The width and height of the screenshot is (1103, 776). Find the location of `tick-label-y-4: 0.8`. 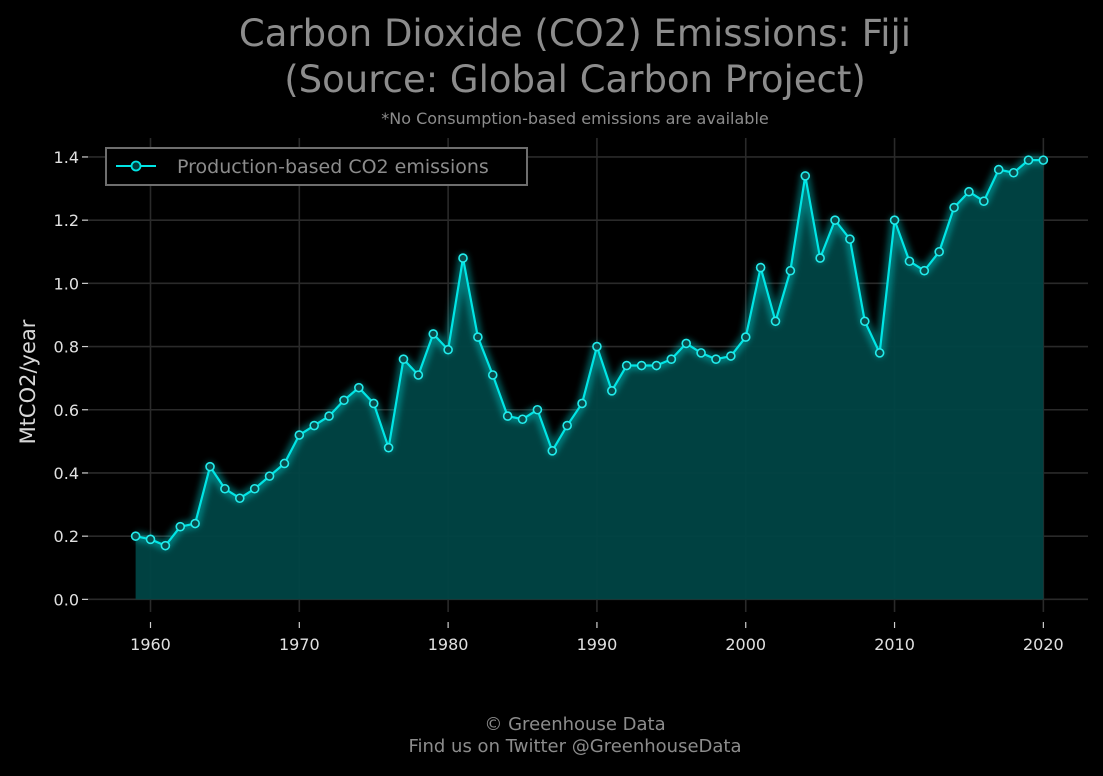

tick-label-y-4: 0.8 is located at coordinates (66, 347).